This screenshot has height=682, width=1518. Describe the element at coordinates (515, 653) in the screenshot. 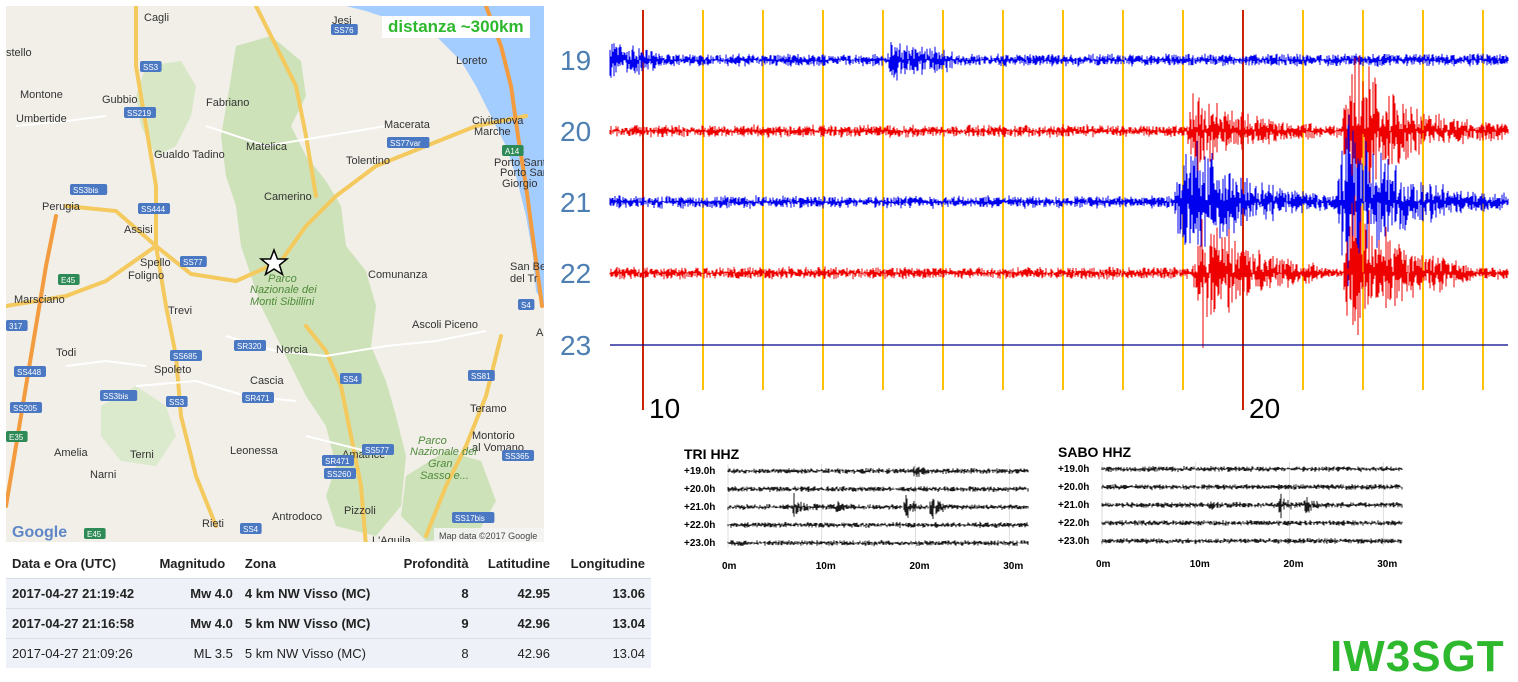

I see `cell-latitude: 42.96` at that location.